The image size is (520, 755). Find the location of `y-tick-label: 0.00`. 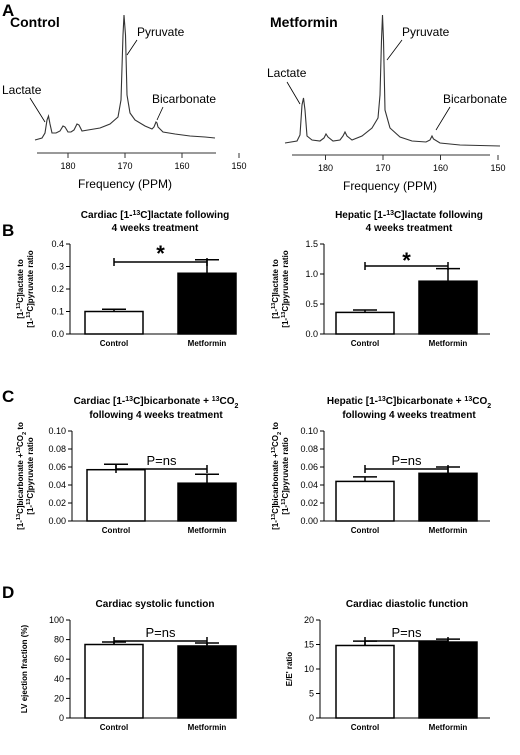

y-tick-label: 0.00 is located at coordinates (57, 521).